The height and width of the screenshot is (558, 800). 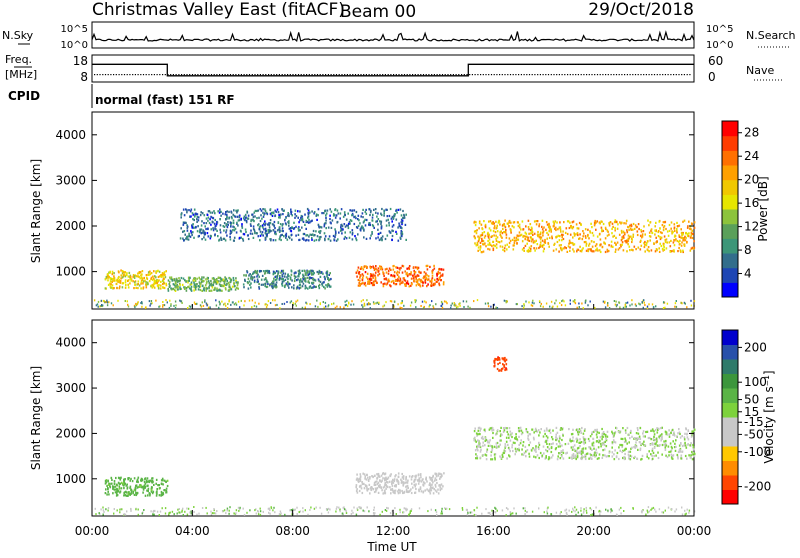 I want to click on cpid-label: CPID, so click(x=24, y=96).